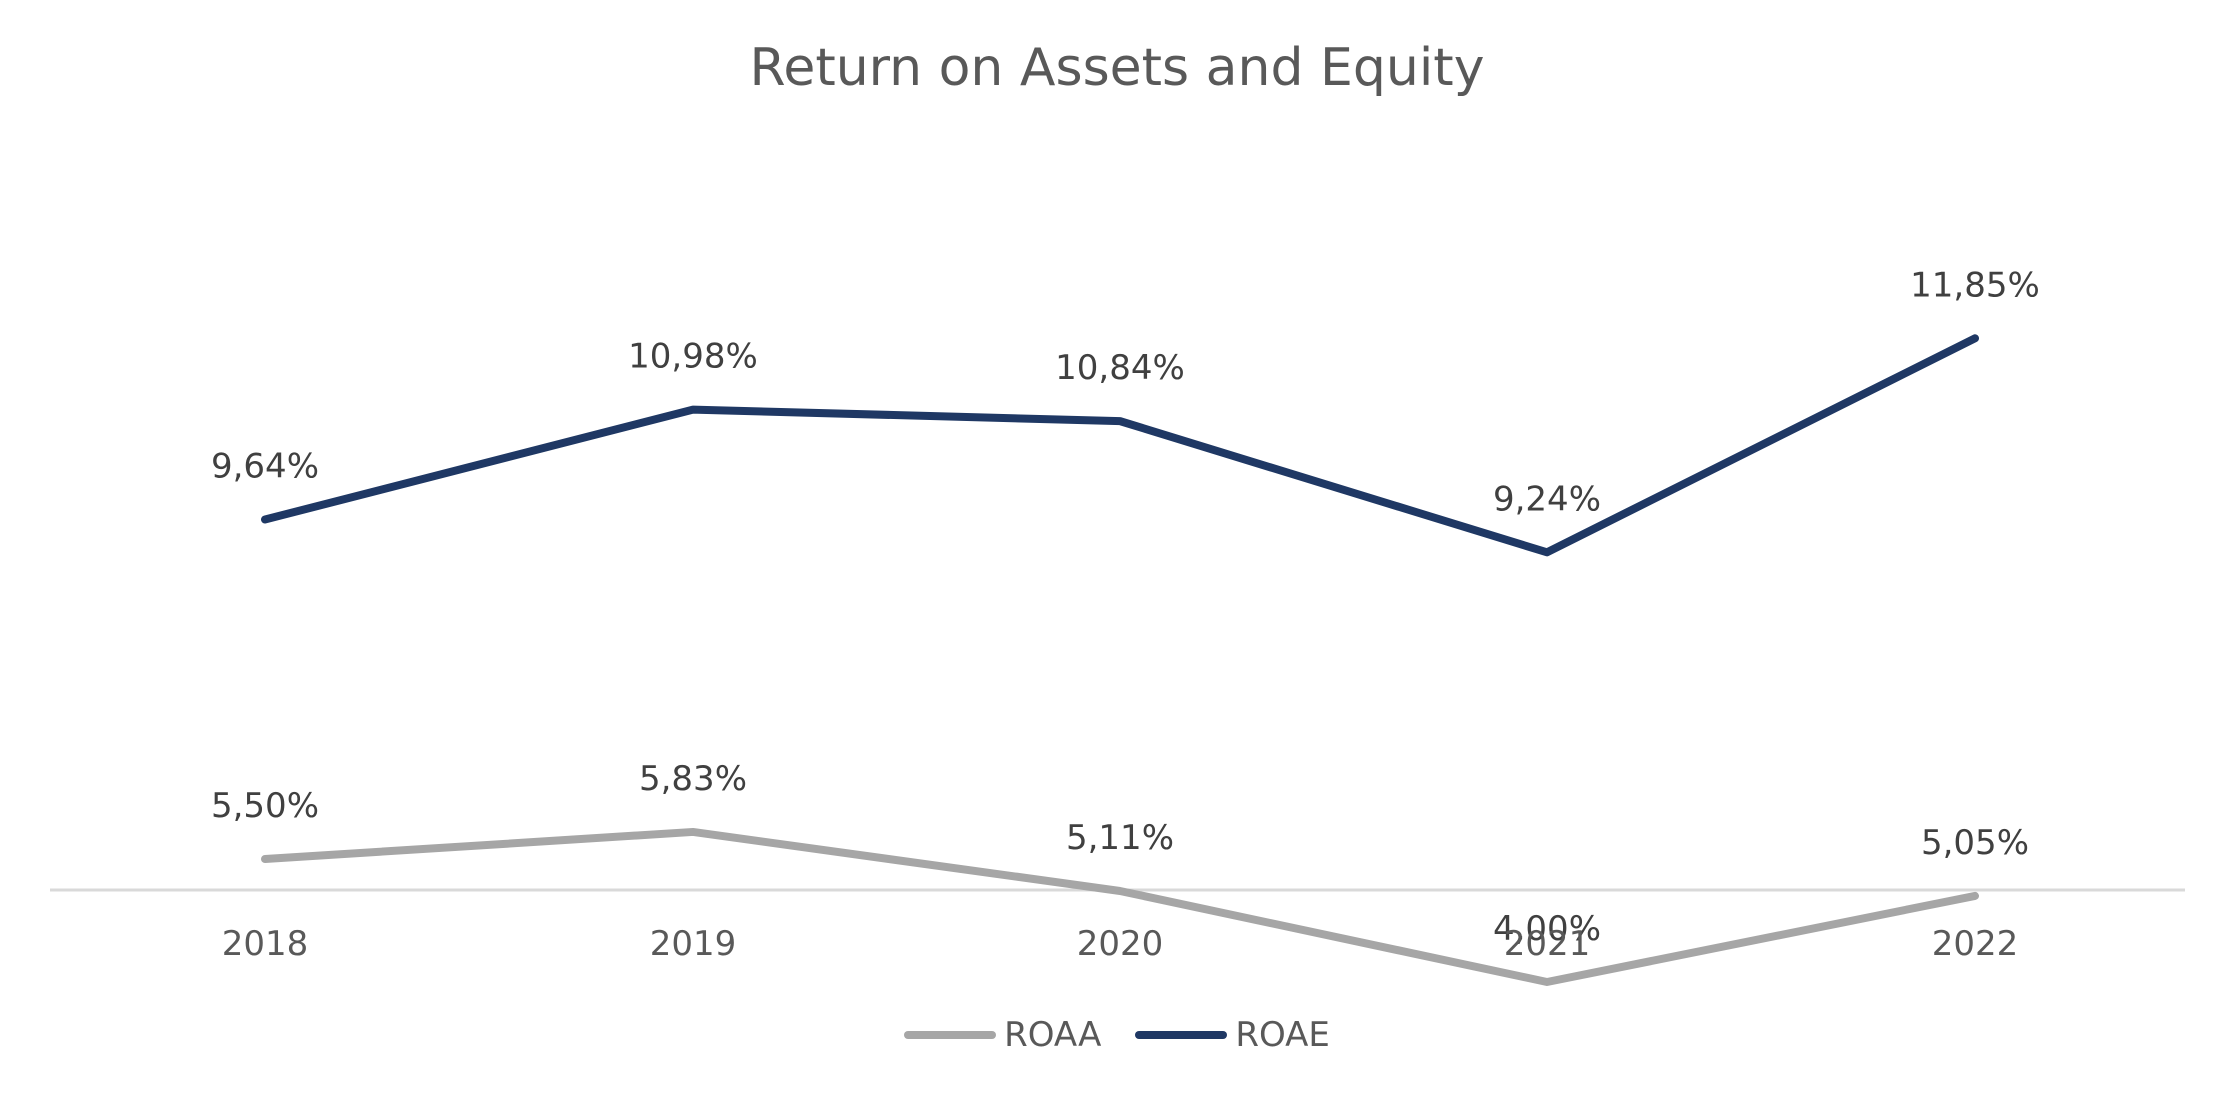  What do you see at coordinates (1181, 1035) in the screenshot?
I see `legend-swatch-roae` at bounding box center [1181, 1035].